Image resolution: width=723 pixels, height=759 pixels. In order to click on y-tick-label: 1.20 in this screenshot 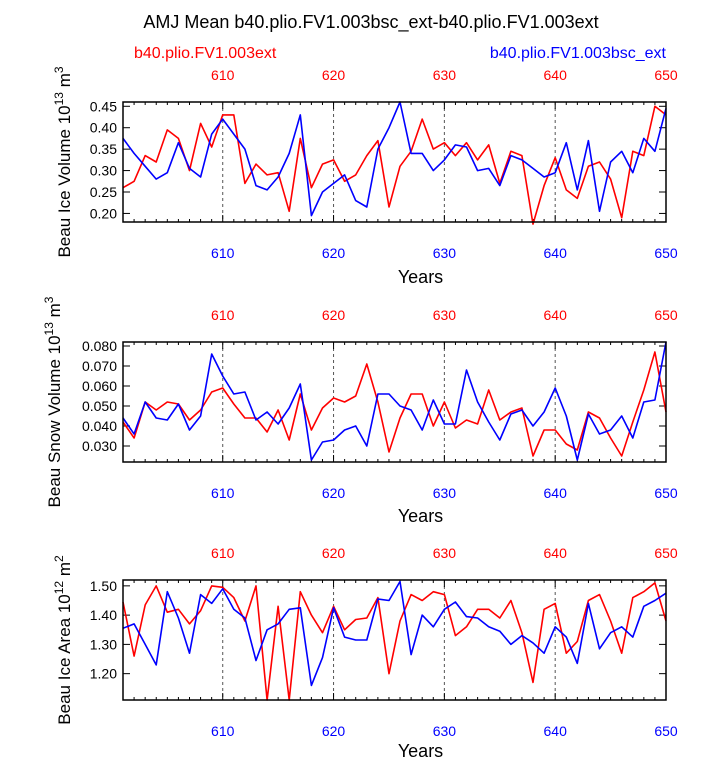, I will do `click(103, 674)`.